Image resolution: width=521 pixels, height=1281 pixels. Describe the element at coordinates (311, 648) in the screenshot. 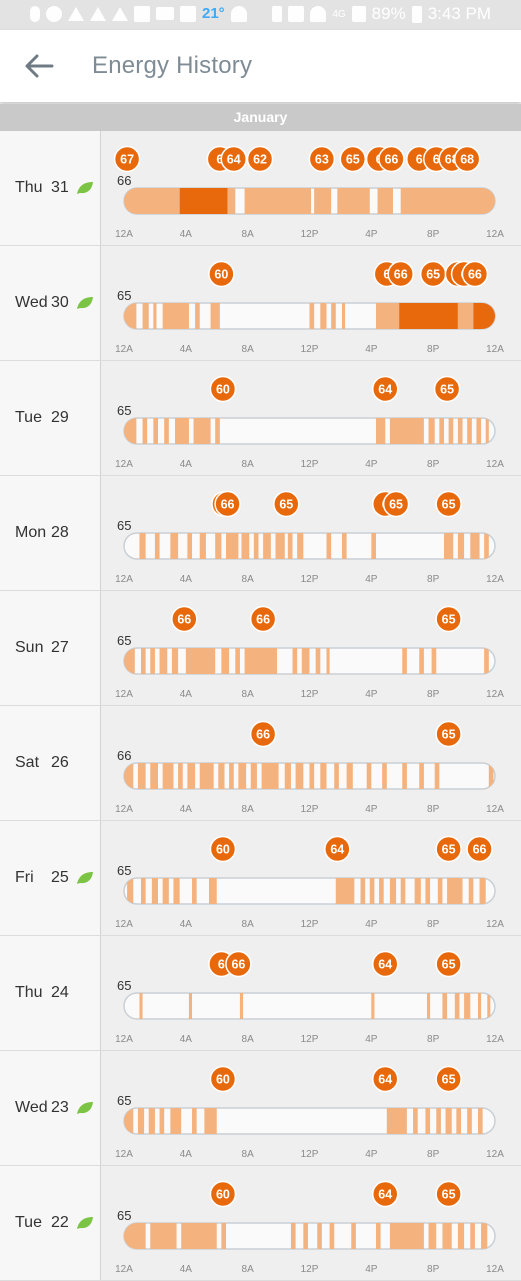

I see `timeline-chart: 65 12A 4A 8A 12P 4P 8P 12A 66 66 65` at that location.